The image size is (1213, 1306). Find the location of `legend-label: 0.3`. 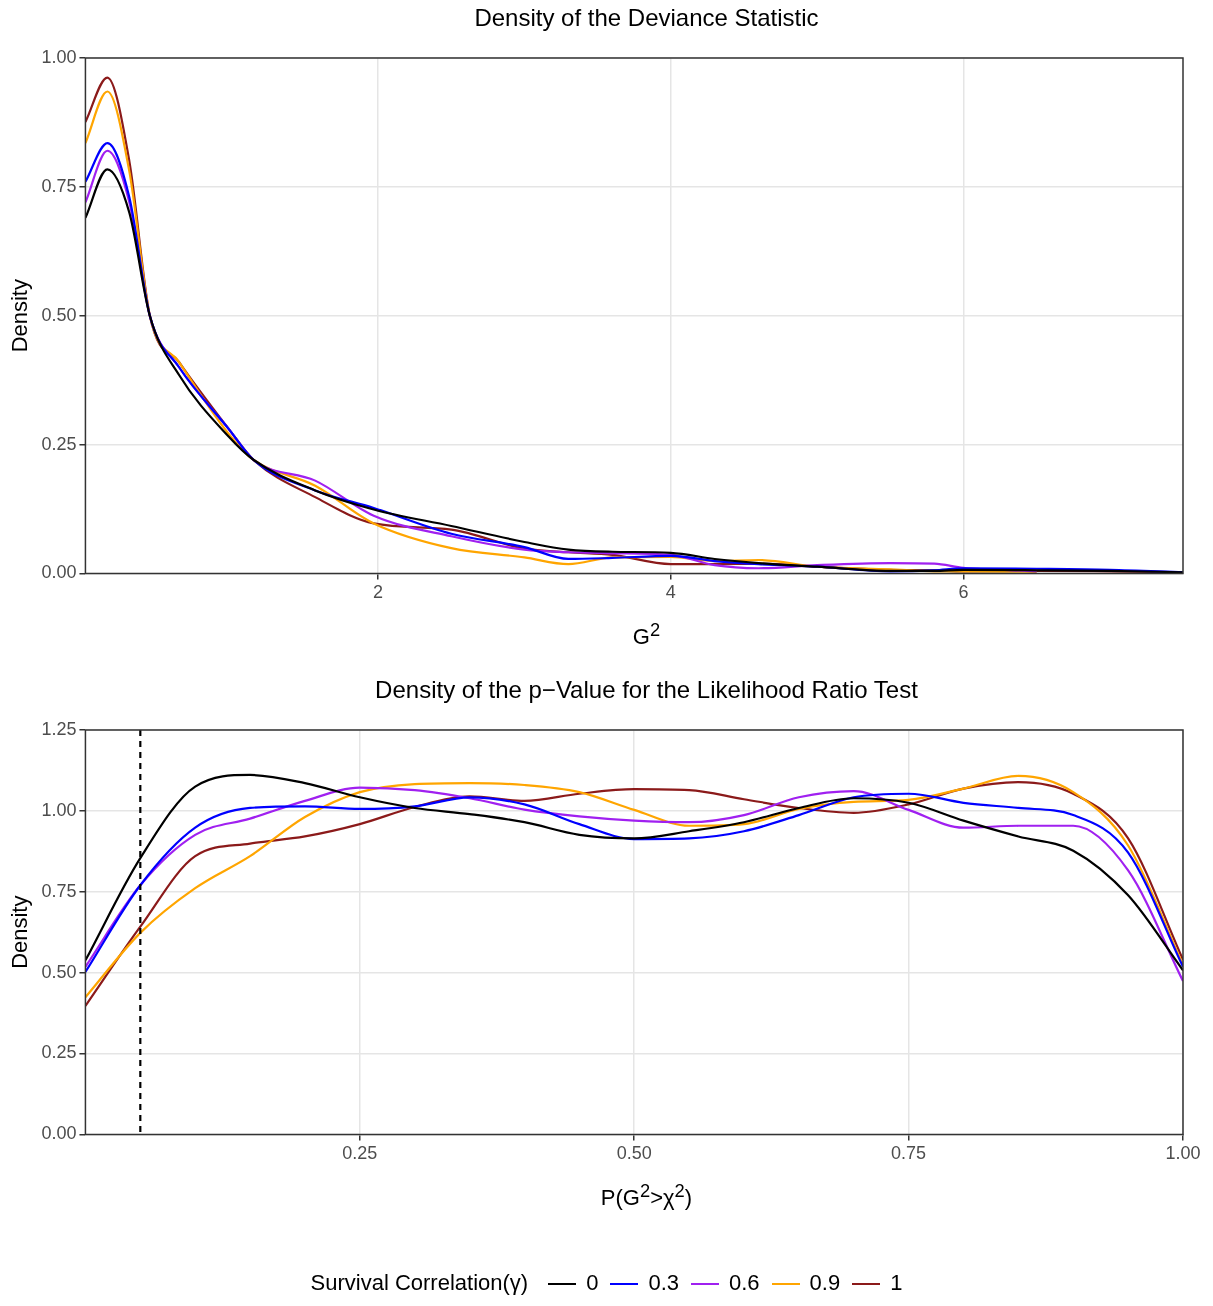

legend-label: 0.3 is located at coordinates (664, 1282).